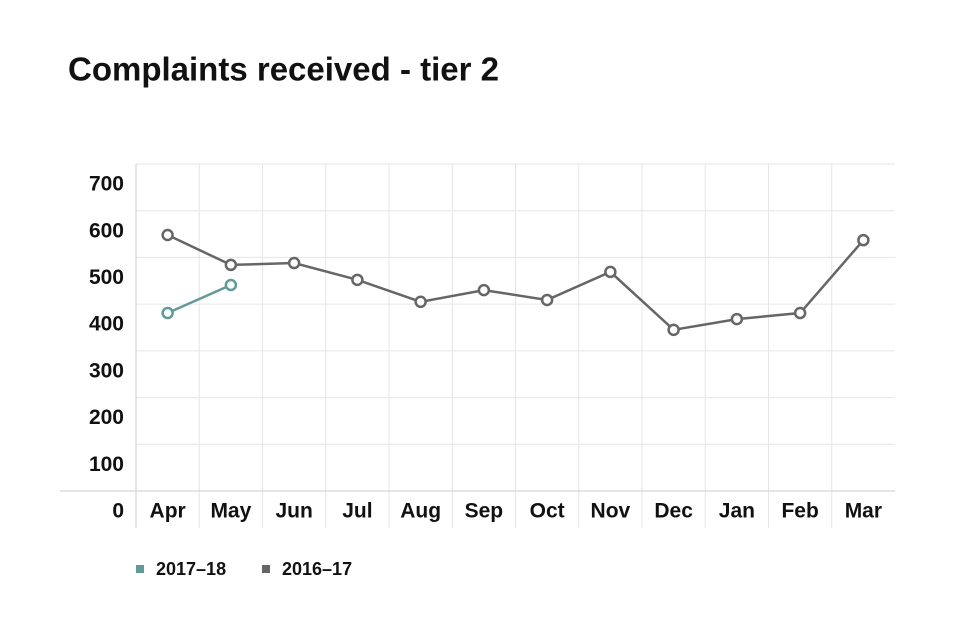 Image resolution: width=960 pixels, height=640 pixels. I want to click on x-tick-label: Feb, so click(799, 511).